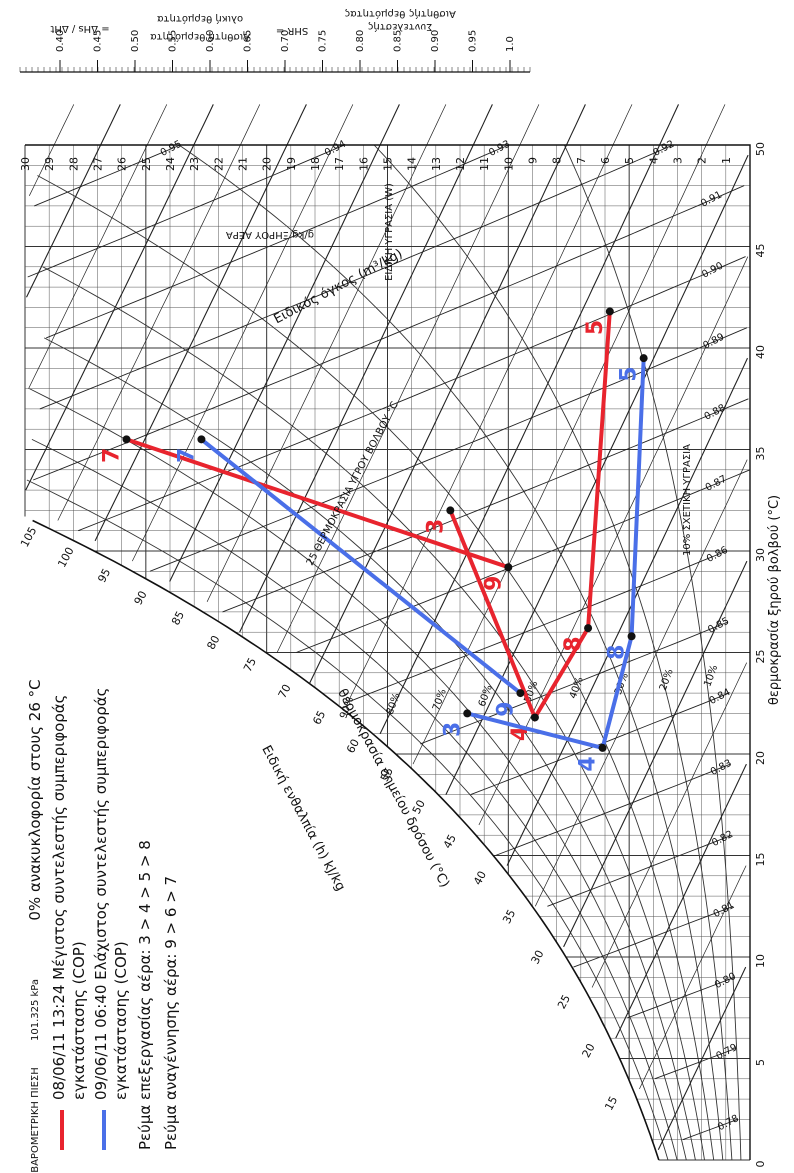 The image size is (794, 1173). Describe the element at coordinates (473, 41) in the screenshot. I see `shr-tick-label: 0.95` at that location.